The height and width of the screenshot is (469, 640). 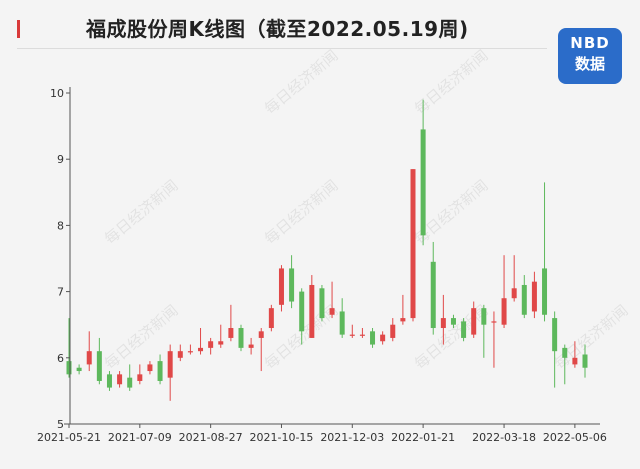 What do you see at coordinates (60, 292) in the screenshot?
I see `y-tick-label: 7` at bounding box center [60, 292].